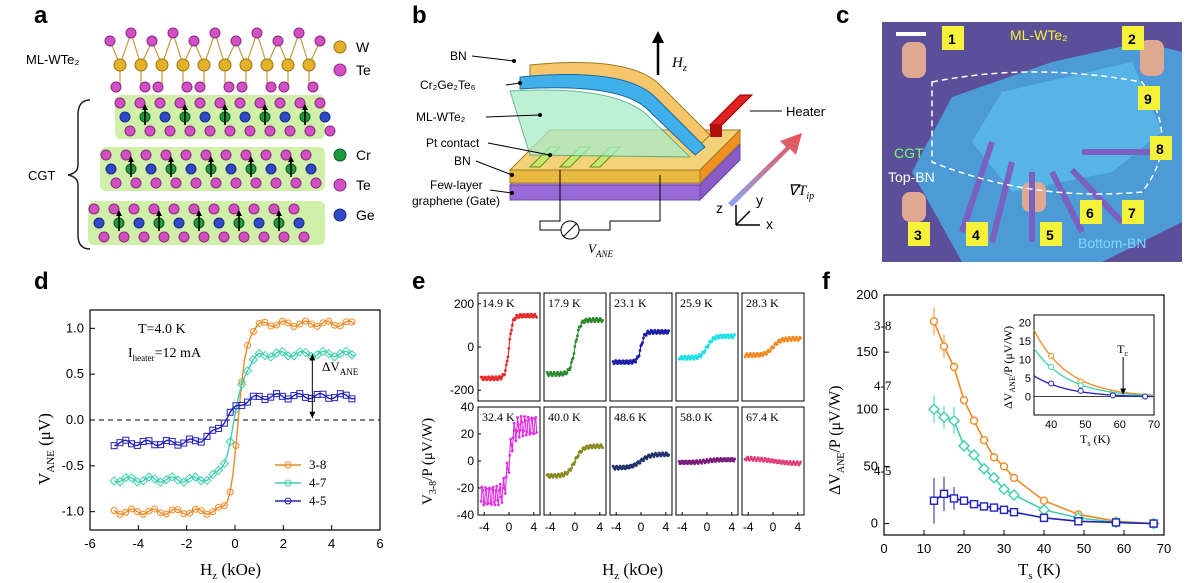 The width and height of the screenshot is (1200, 583). Describe the element at coordinates (911, 34) in the screenshot. I see `scale-bar` at that location.